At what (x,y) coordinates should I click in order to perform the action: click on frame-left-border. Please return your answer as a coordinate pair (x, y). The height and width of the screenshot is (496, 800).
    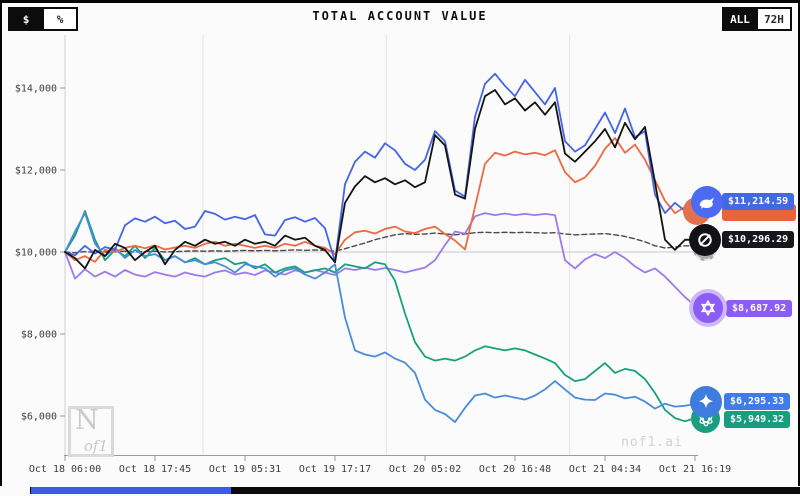
    Looking at the image, I should click on (1, 243).